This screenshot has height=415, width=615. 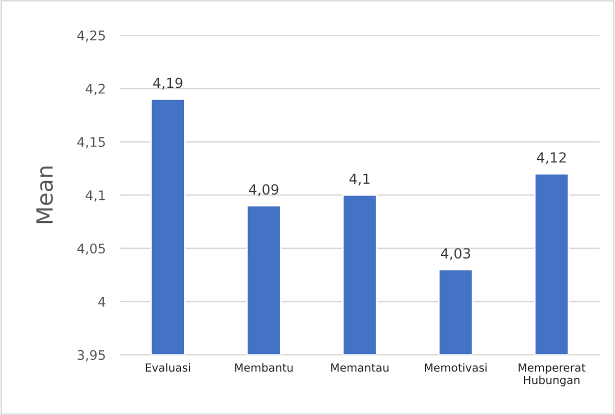 I want to click on x-tick-label: Mempererat Hubungan, so click(x=552, y=375).